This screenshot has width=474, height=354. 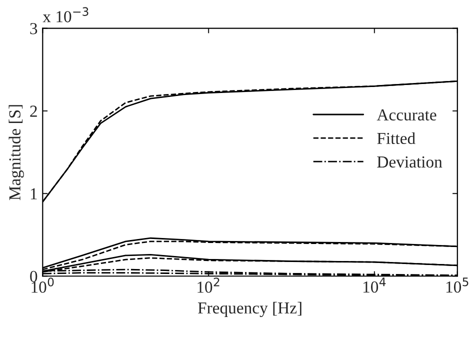 I want to click on x-tick-label: 10$^{2}$, so click(x=209, y=285).